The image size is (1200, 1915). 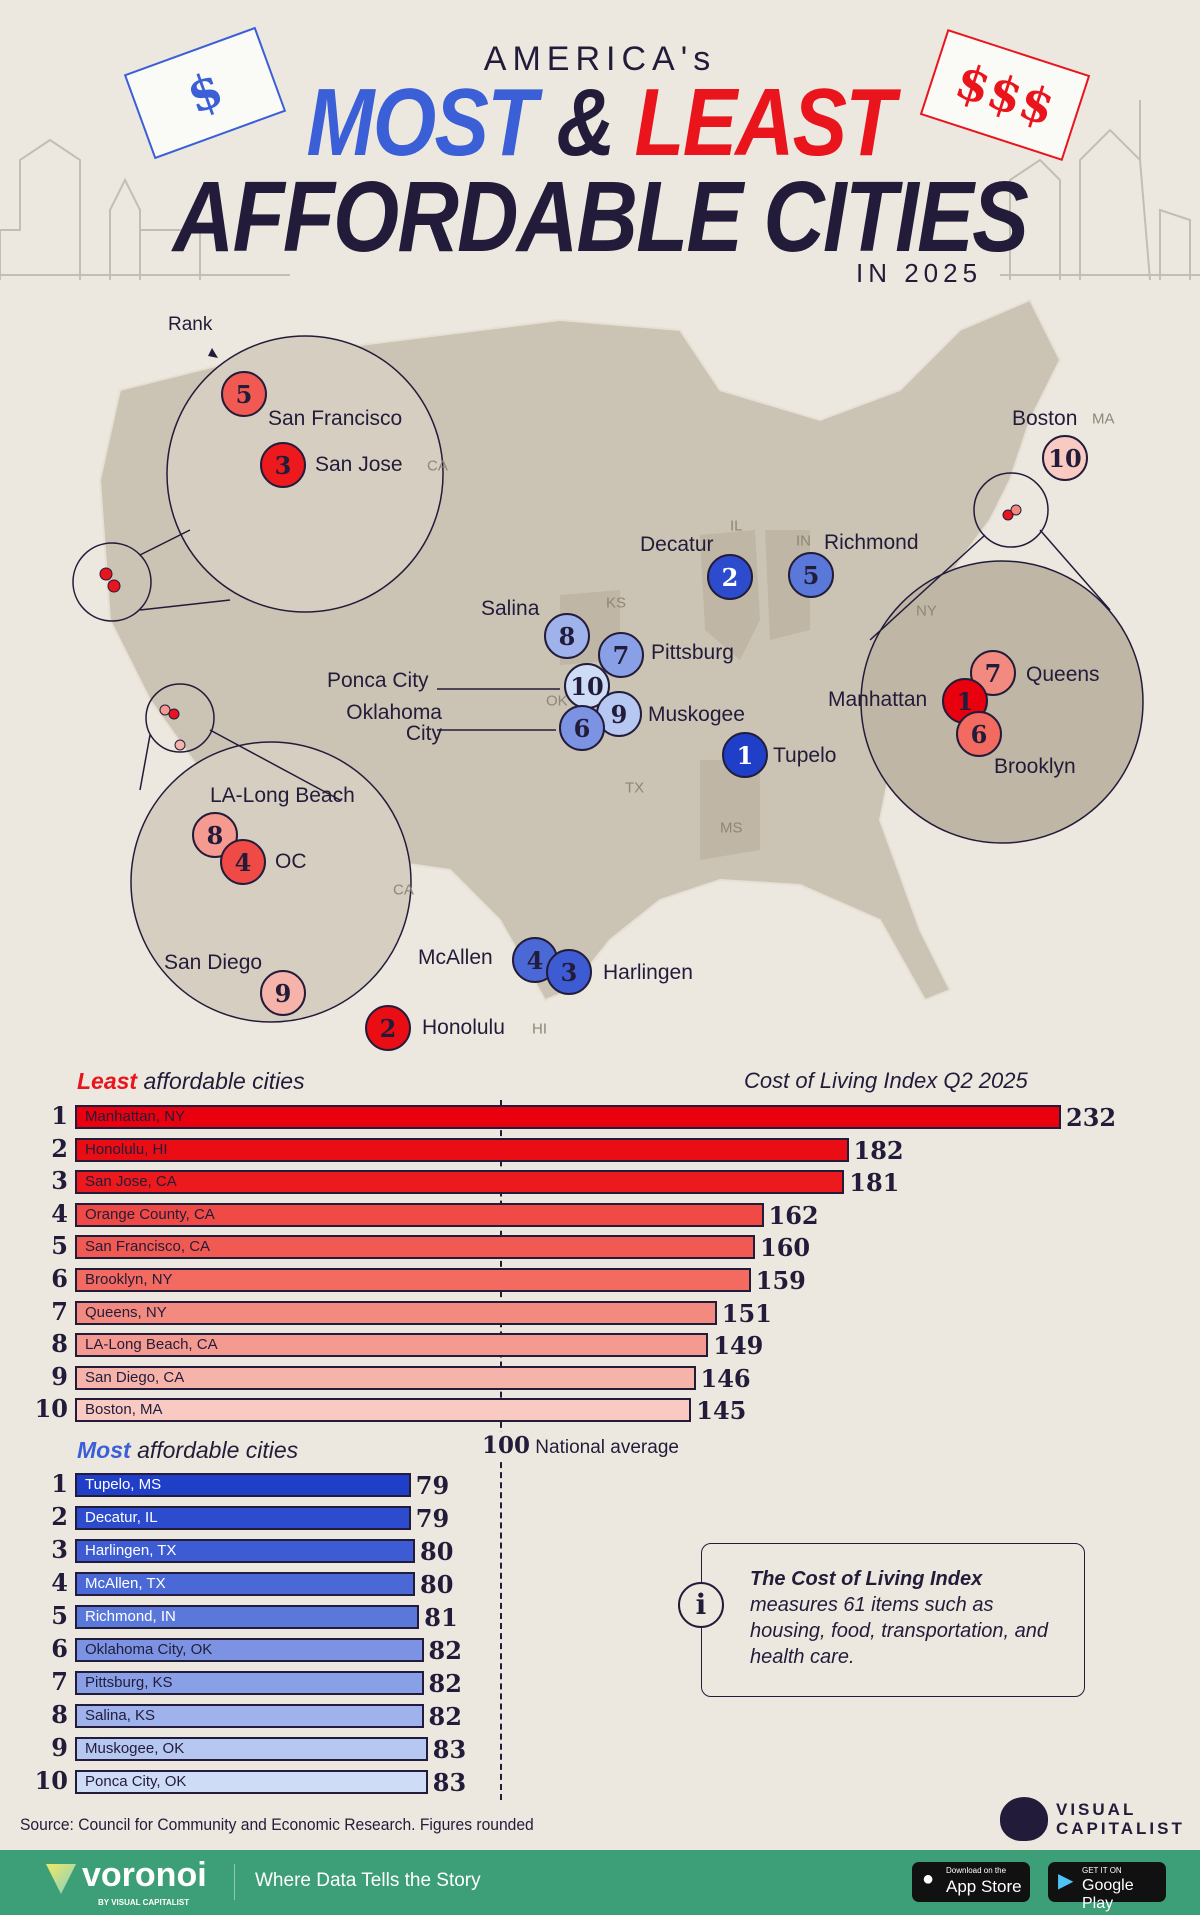 I want to click on appstore-small: Download on the, so click(x=976, y=1870).